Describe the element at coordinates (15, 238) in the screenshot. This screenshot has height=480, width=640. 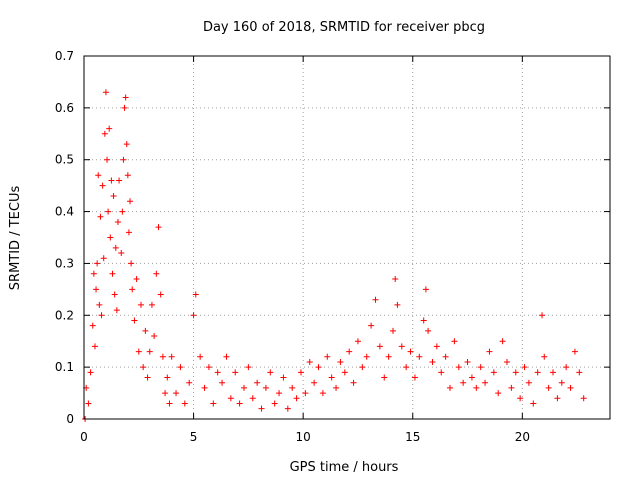
I see `y-axis-label: SRMTID / TECUs` at that location.